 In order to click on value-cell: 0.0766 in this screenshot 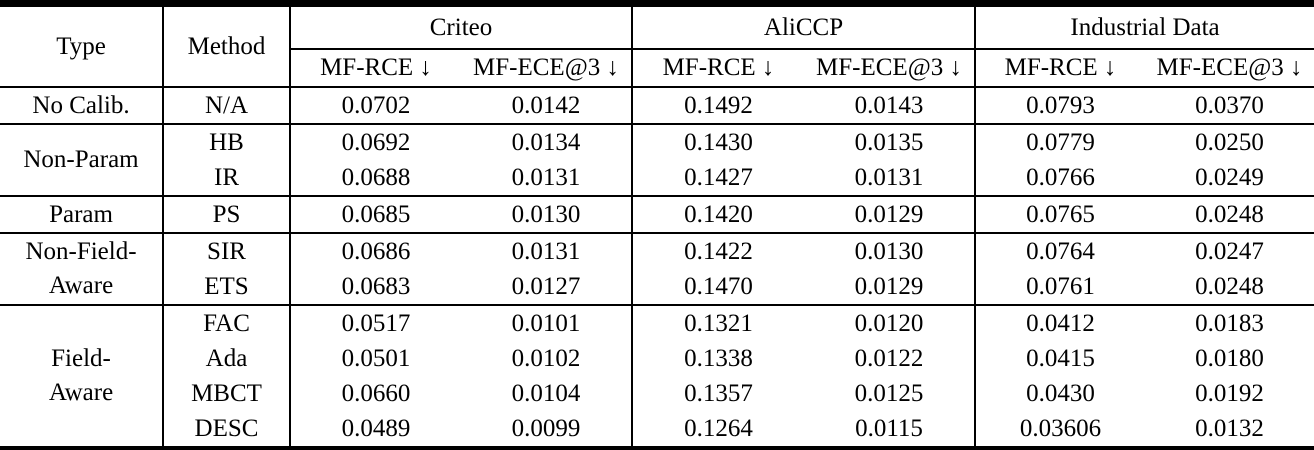, I will do `click(1060, 178)`.